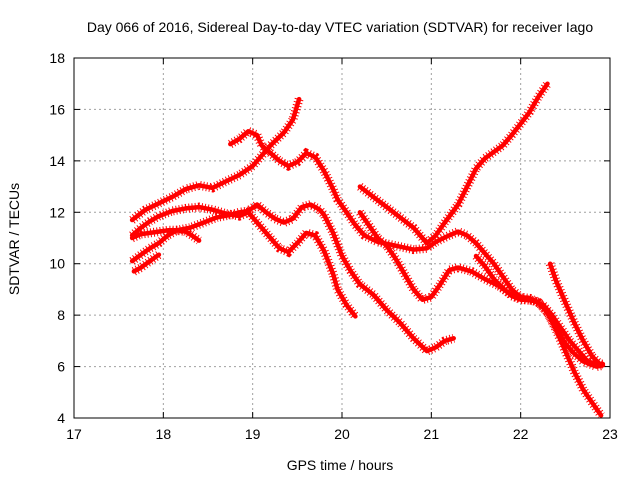 The image size is (640, 480). What do you see at coordinates (340, 465) in the screenshot?
I see `x-axis-label: GPS time / hours` at bounding box center [340, 465].